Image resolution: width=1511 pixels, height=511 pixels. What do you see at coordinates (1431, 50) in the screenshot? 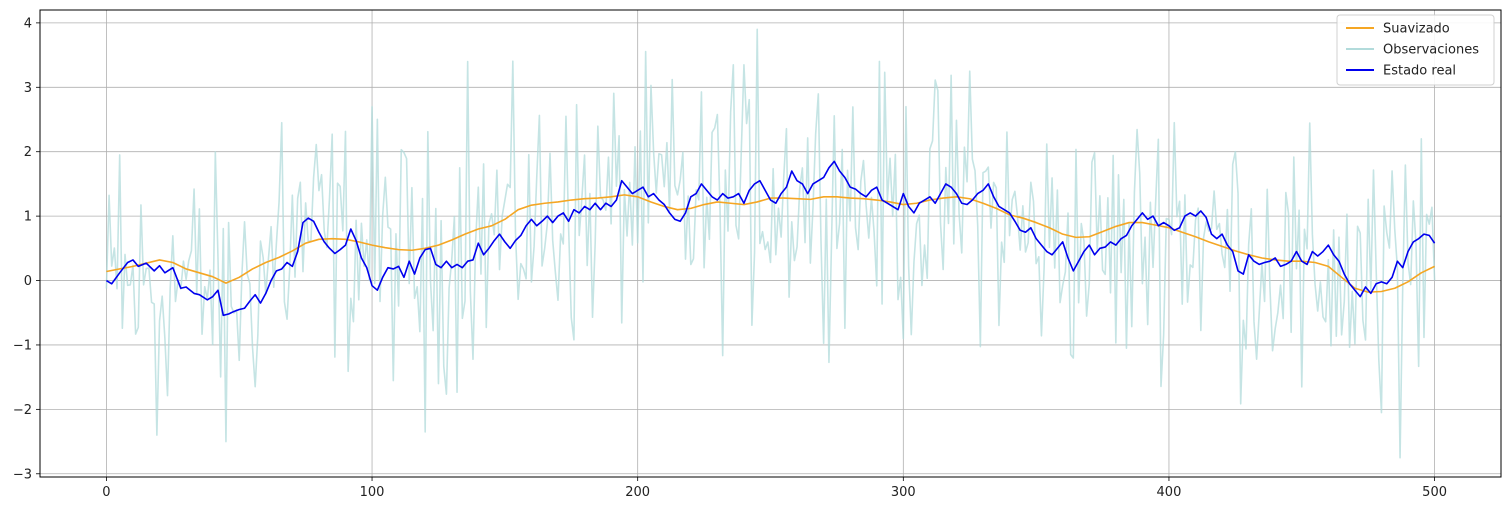
I see `legend-label: Observaciones` at bounding box center [1431, 50].